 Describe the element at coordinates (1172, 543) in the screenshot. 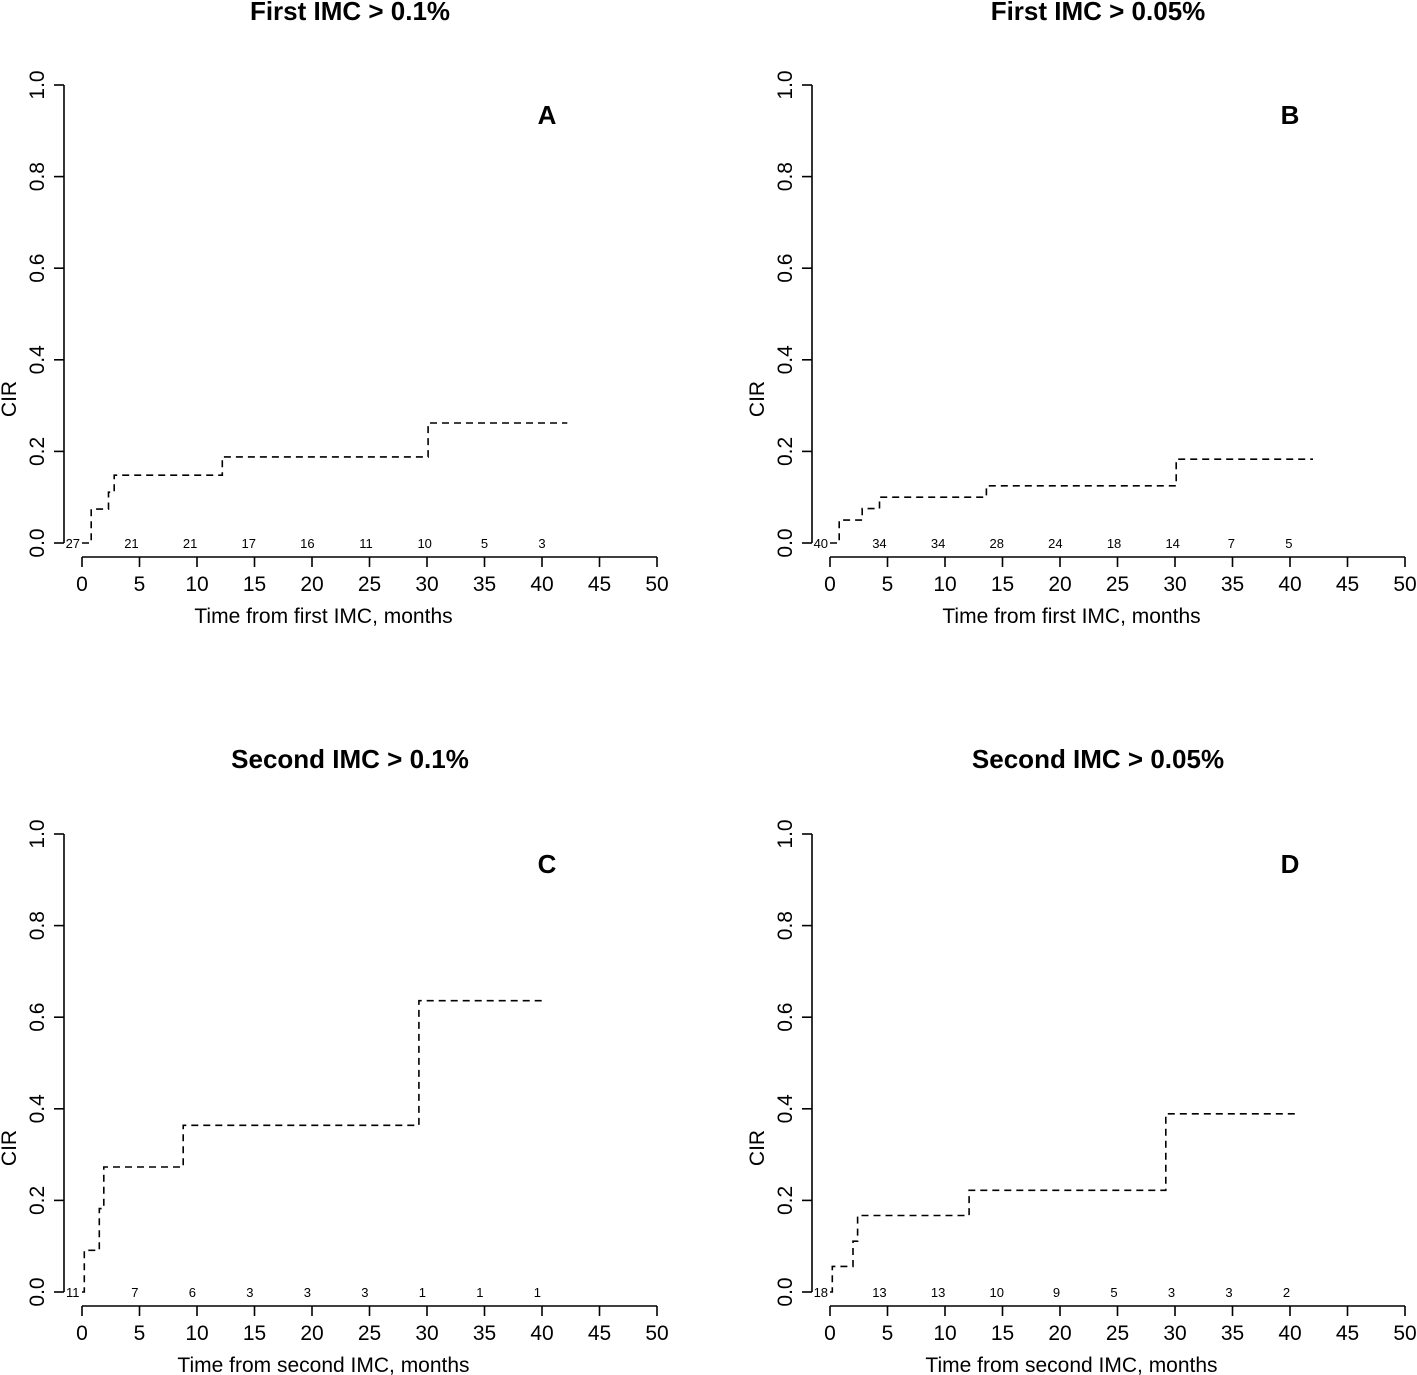

I see `at-risk-count: 14` at that location.